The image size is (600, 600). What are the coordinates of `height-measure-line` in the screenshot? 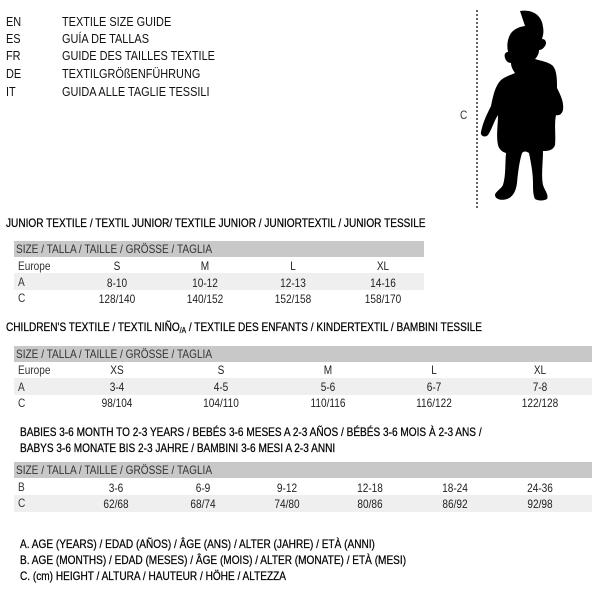 It's located at (477, 109).